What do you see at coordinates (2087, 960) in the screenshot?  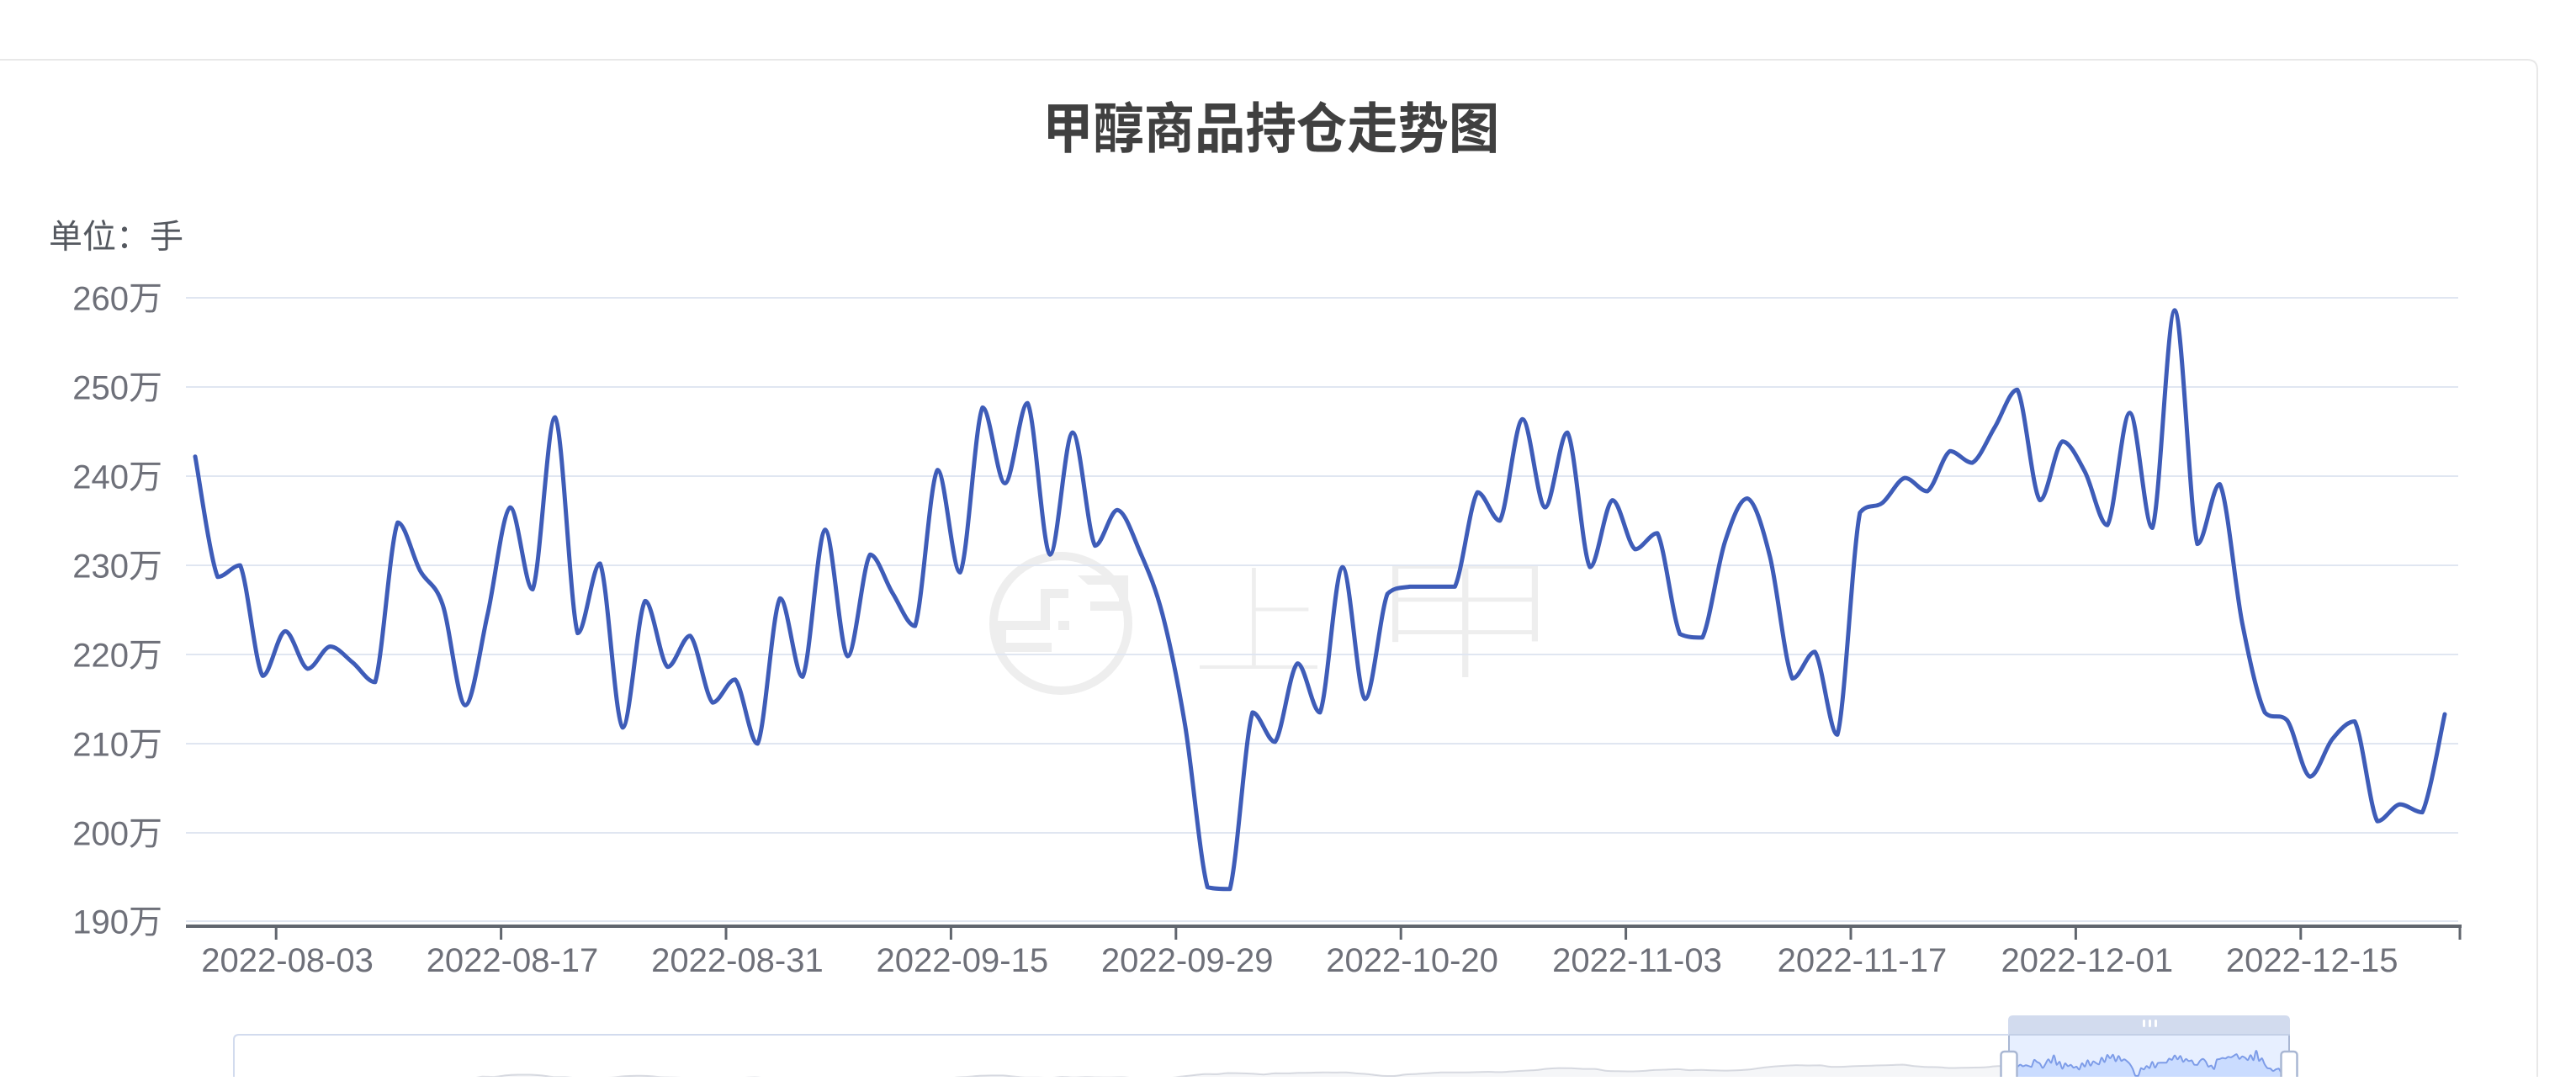 I see `svg-text: 2022-12-01` at bounding box center [2087, 960].